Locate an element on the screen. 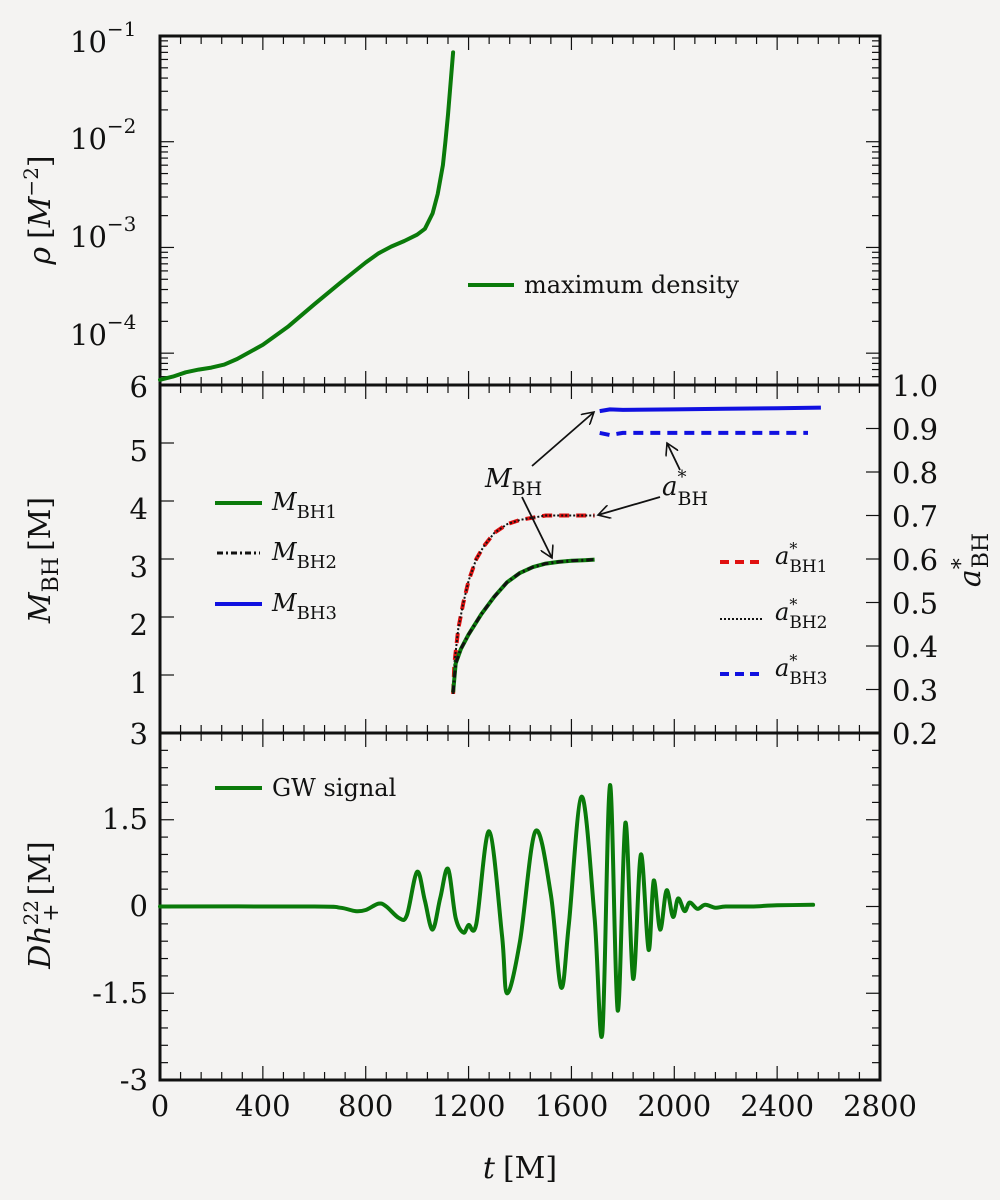  panel-gw-ylabel: Dh22+[M] is located at coordinates (41, 905).